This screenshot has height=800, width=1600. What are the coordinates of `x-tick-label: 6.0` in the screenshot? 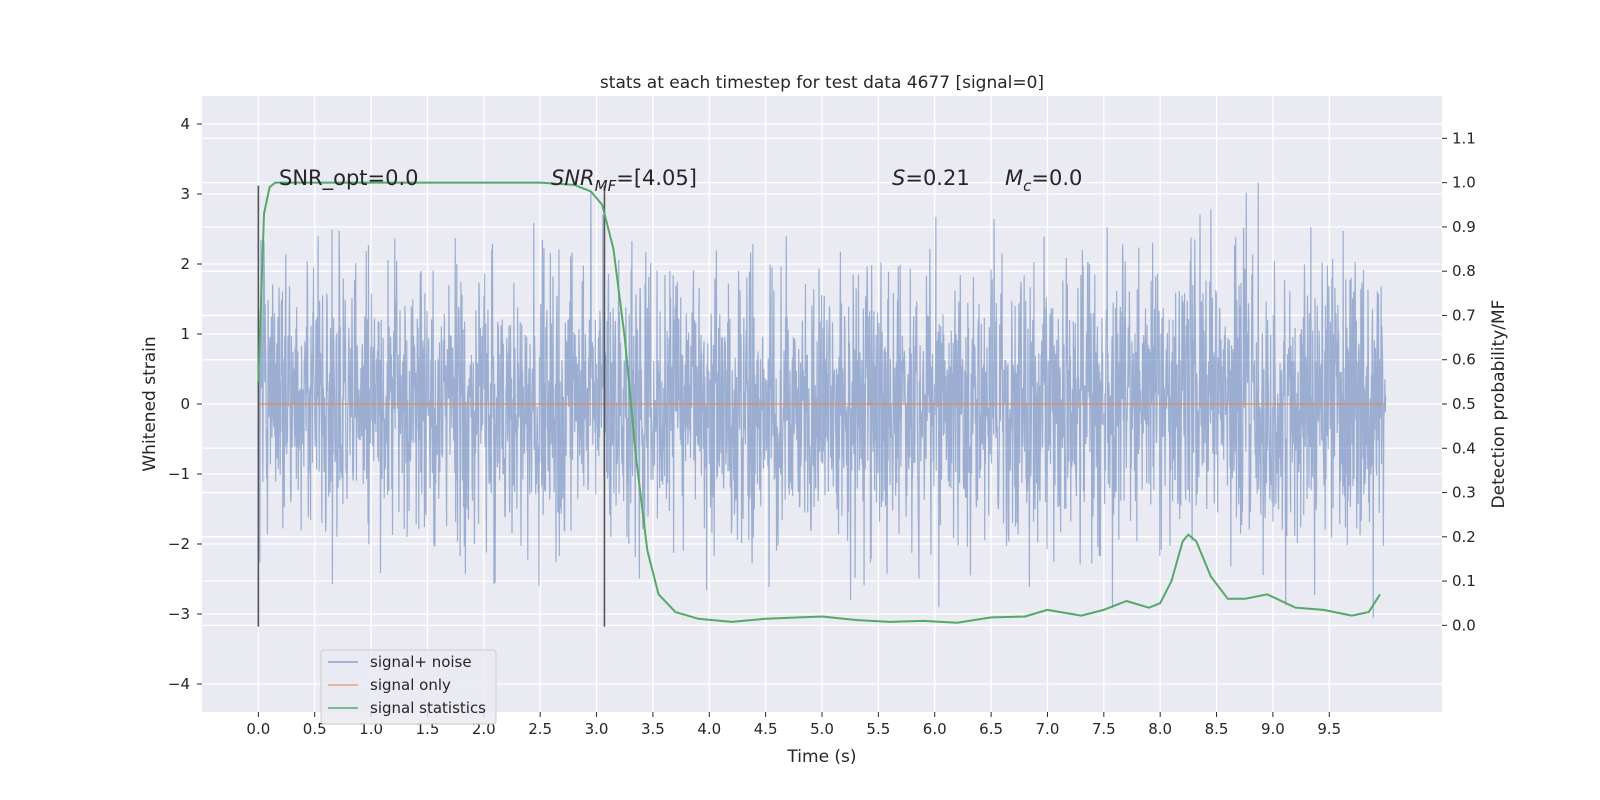 It's located at (935, 729).